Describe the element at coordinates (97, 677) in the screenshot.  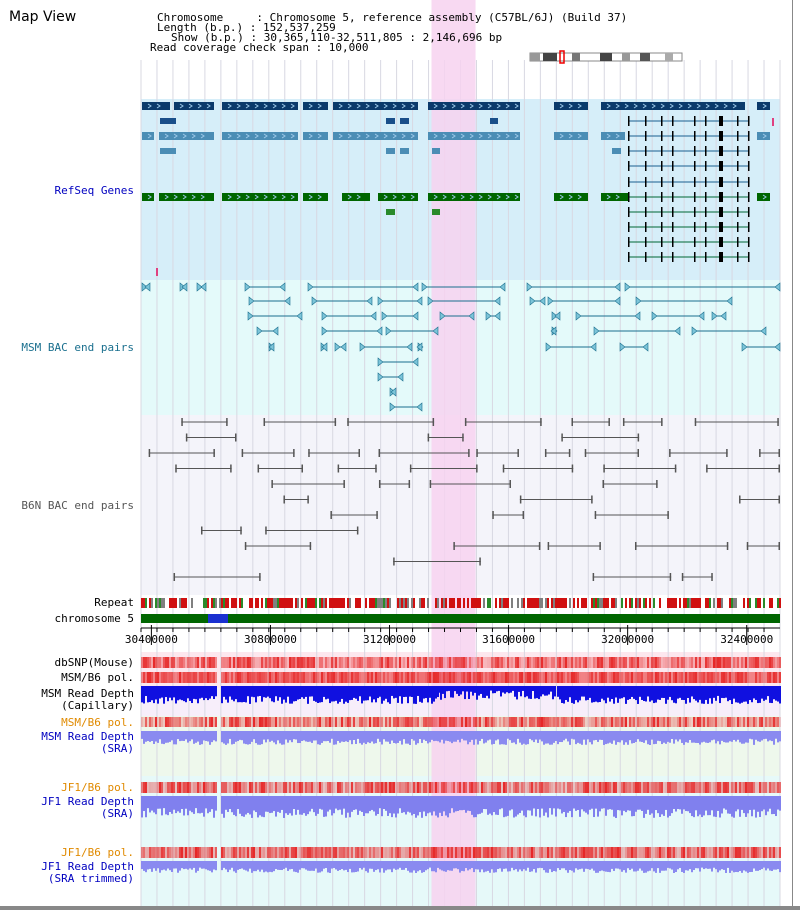
I see `track-label-msm-b6-pol: MSM/B6 pol.` at that location.